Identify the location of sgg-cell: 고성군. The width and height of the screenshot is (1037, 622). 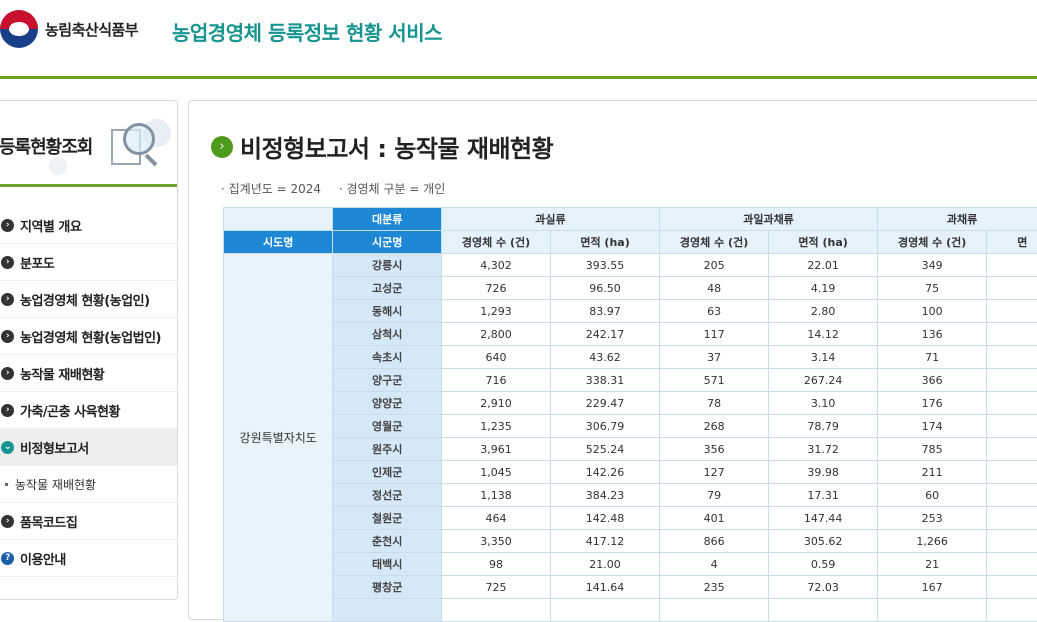
(387, 288).